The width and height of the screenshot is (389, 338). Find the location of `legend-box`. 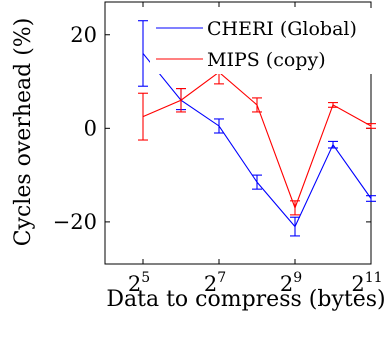

legend-box is located at coordinates (261, 41).